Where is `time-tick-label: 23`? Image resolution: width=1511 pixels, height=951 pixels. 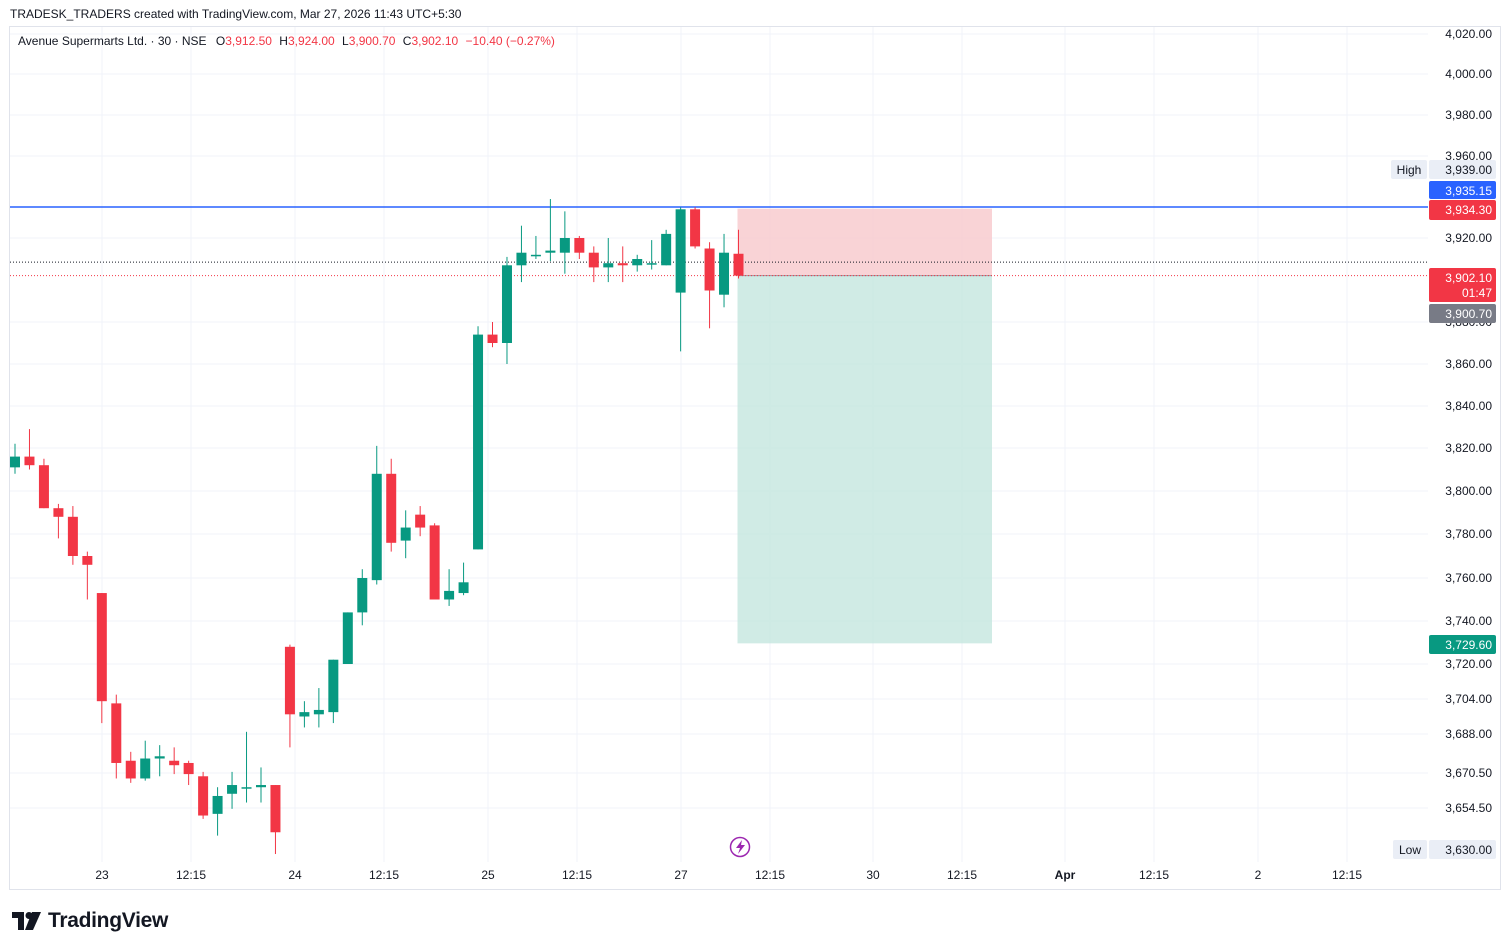
time-tick-label: 23 is located at coordinates (102, 875).